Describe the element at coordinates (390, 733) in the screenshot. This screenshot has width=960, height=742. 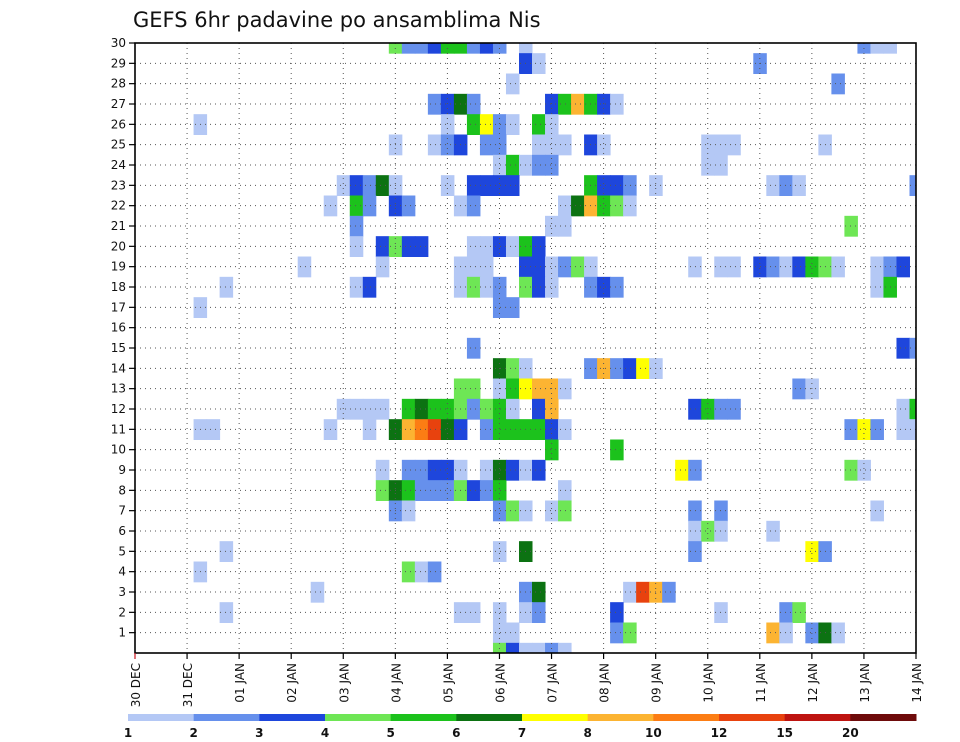
I see `colorbar-label: 5` at that location.